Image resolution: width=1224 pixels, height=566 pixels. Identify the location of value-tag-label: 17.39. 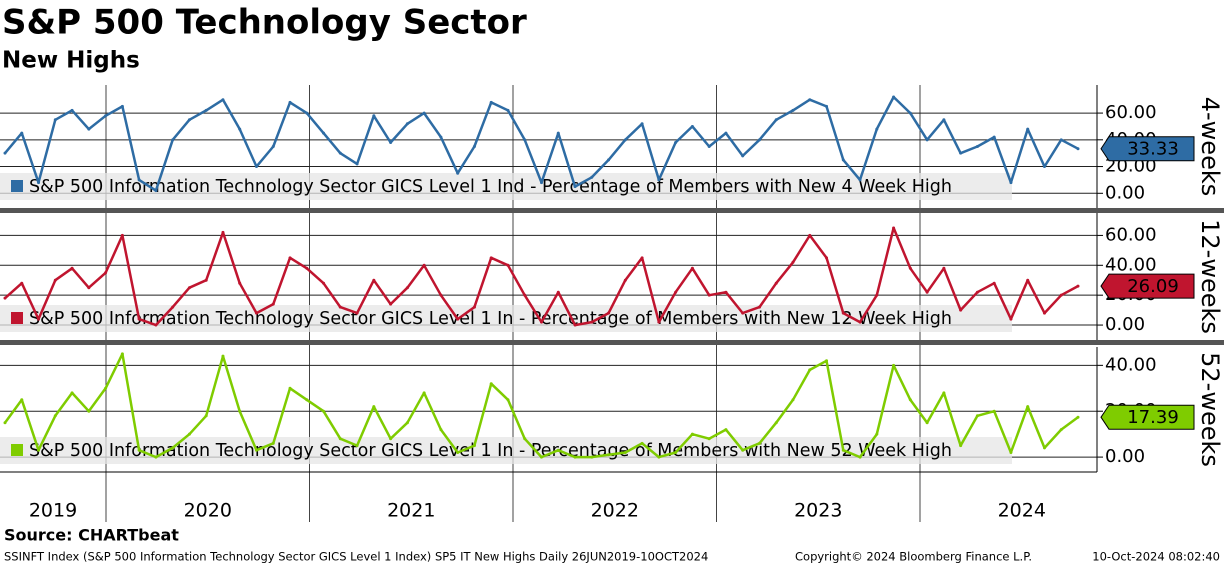
(1153, 417).